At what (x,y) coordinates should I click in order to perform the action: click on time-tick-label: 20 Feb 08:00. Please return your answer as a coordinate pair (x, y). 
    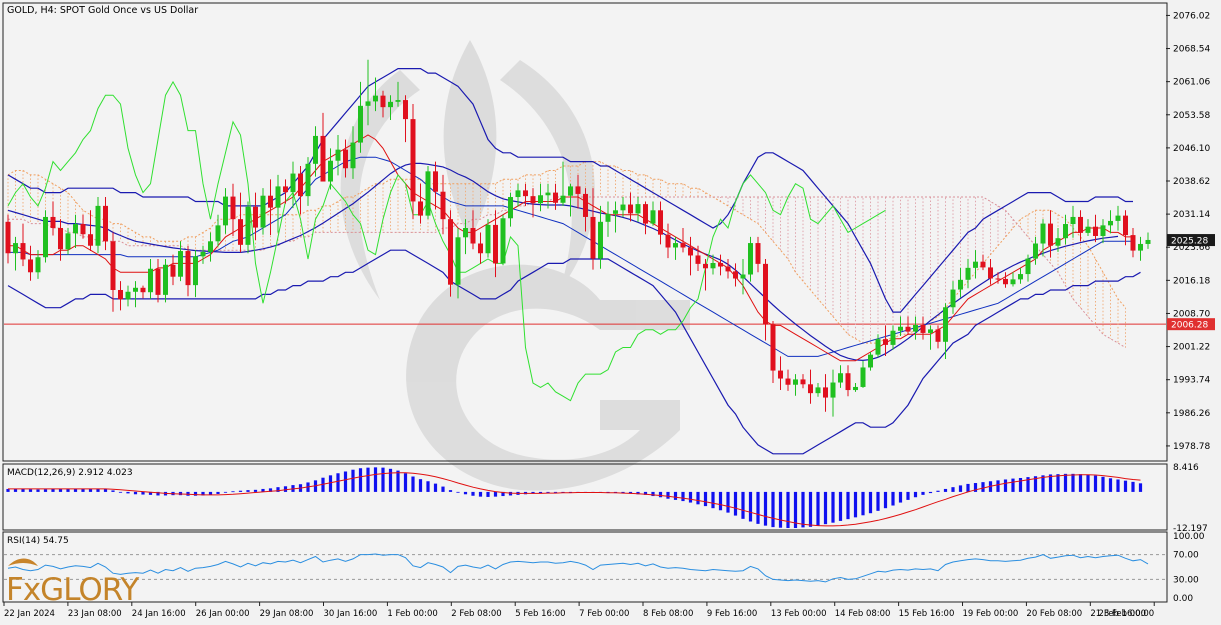
    Looking at the image, I should click on (1054, 614).